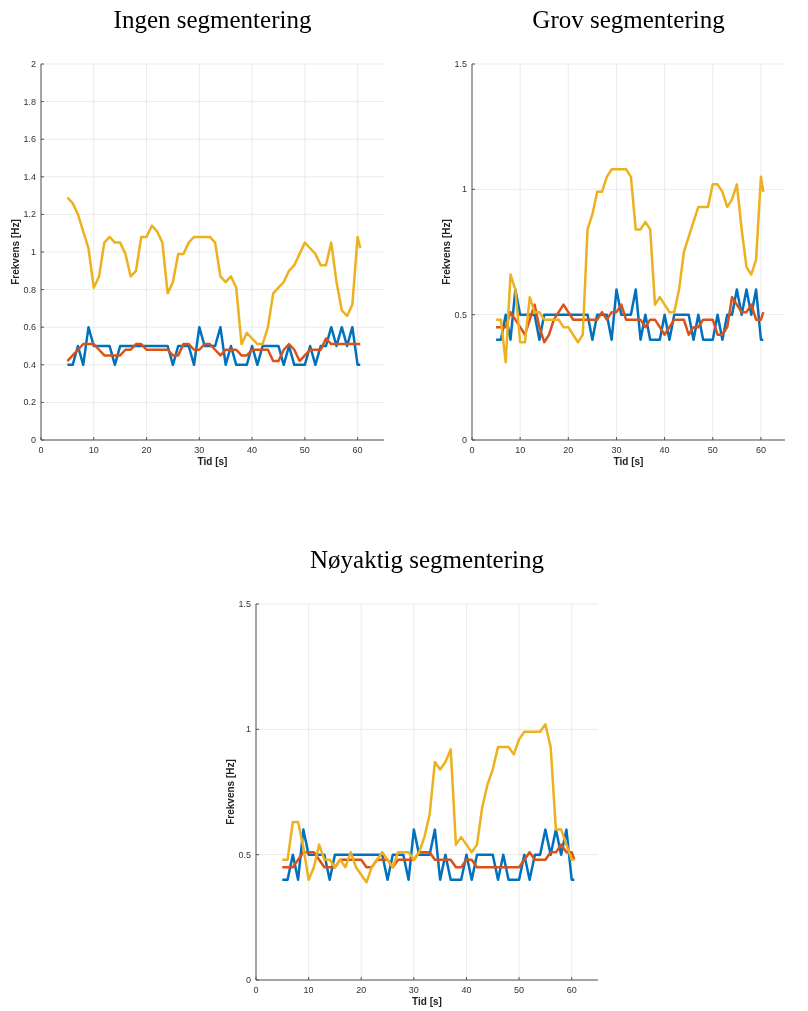 Image resolution: width=808 pixels, height=1011 pixels. What do you see at coordinates (29, 139) in the screenshot?
I see `y-tick-label: 1.6` at bounding box center [29, 139].